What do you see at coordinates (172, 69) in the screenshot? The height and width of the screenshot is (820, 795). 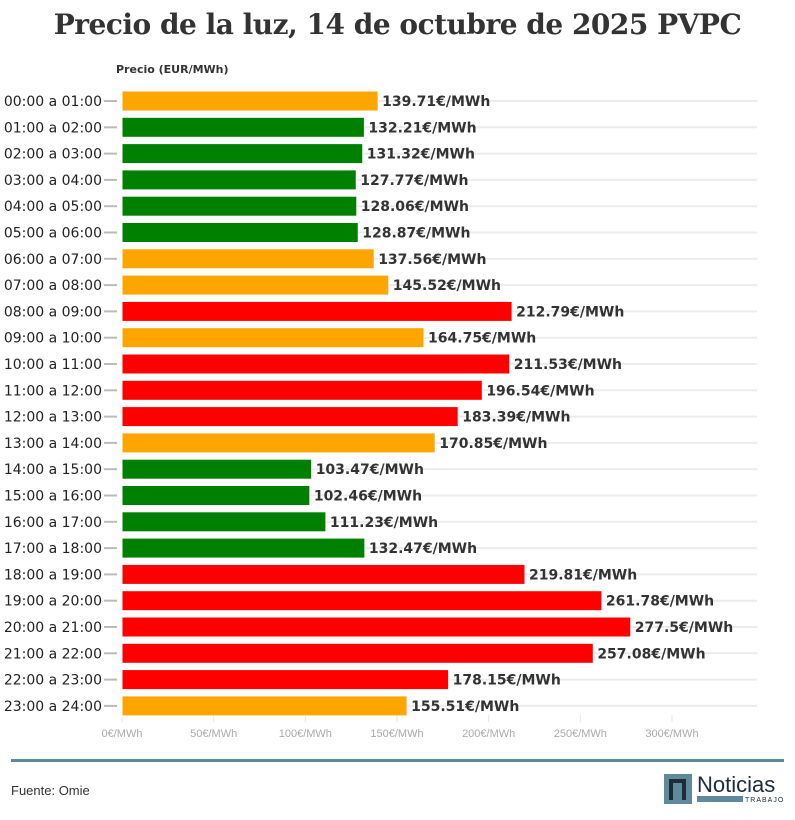 I see `y-axis-title: Precio (EUR/MWh)` at bounding box center [172, 69].